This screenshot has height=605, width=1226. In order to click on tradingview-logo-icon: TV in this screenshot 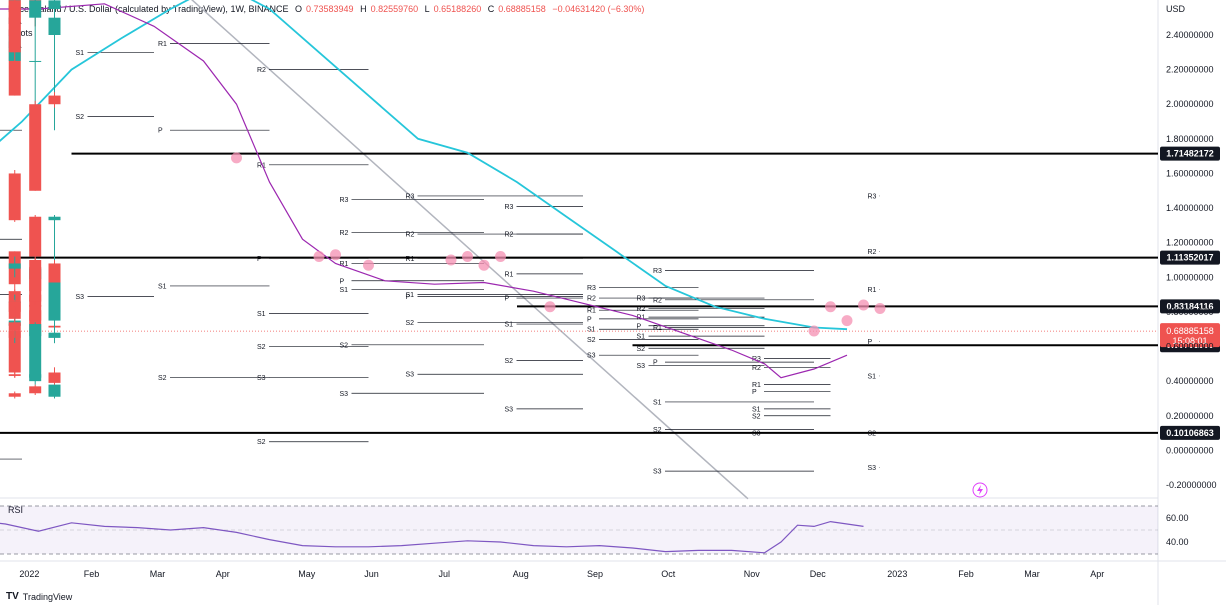, I will do `click(12, 596)`.